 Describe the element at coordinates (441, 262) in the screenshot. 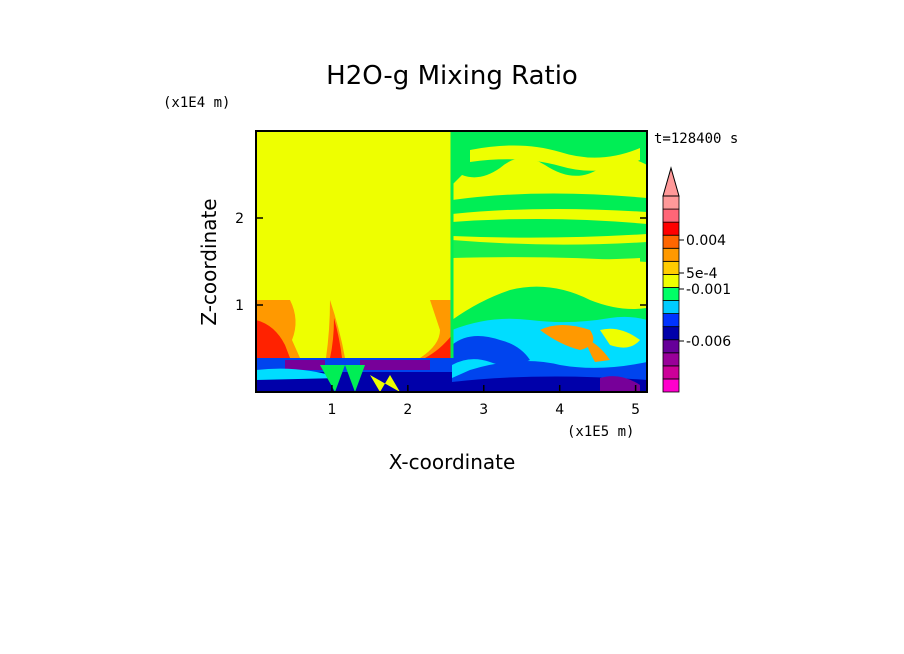

I see `y-axis-ticks: 12` at that location.